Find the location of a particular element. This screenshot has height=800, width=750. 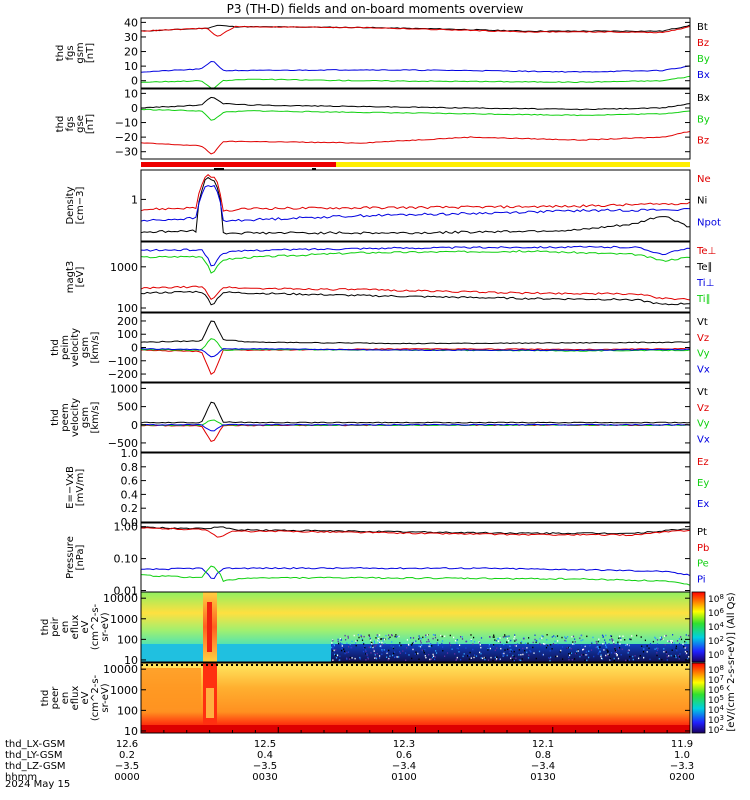

y-tick-label: 0.01 is located at coordinates (126, 591).